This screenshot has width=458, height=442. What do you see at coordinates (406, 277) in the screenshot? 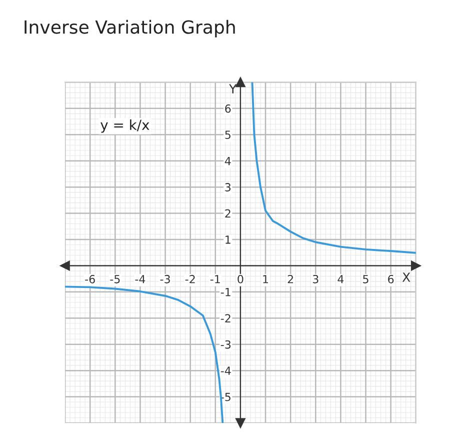
I see `x-axis-title: X` at bounding box center [406, 277].